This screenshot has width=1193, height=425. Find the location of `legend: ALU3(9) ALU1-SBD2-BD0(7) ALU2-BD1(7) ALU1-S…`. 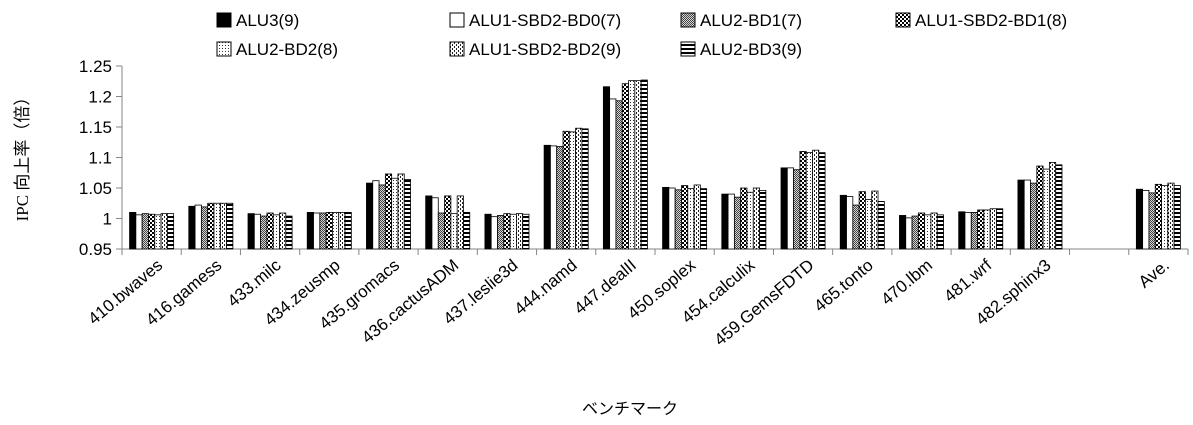

legend: ALU3(9) ALU1-SBD2-BD0(7) ALU2-BD1(7) ALU1-S… is located at coordinates (641, 35).